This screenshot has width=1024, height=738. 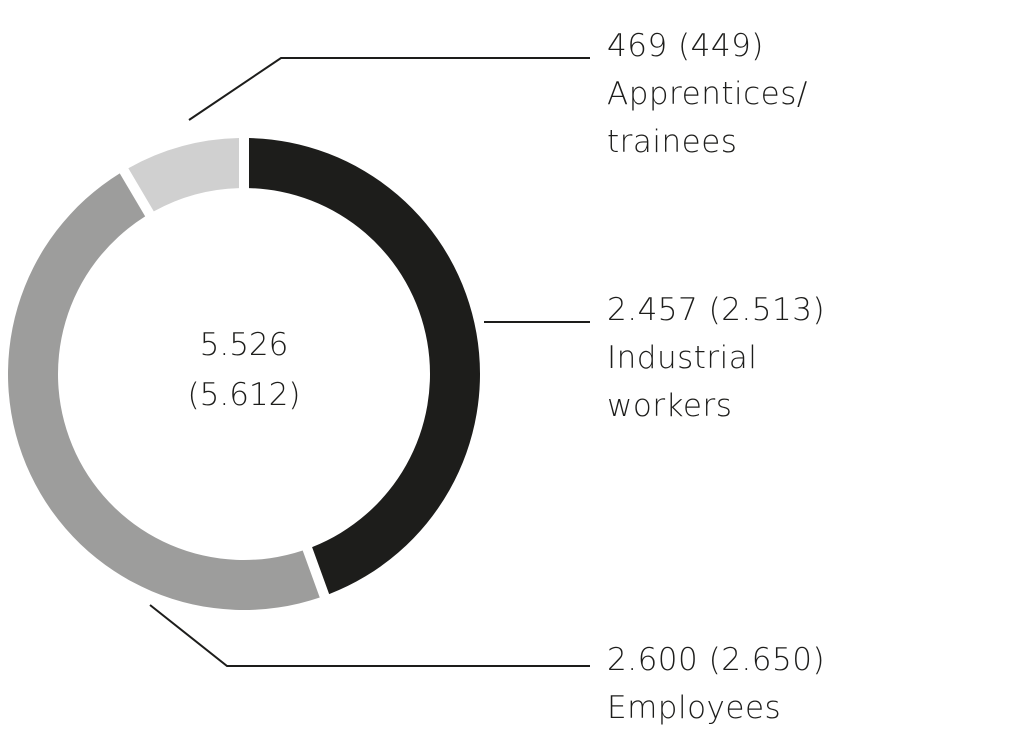 What do you see at coordinates (184, 175) in the screenshot?
I see `slice-apprentices-trainees` at bounding box center [184, 175].